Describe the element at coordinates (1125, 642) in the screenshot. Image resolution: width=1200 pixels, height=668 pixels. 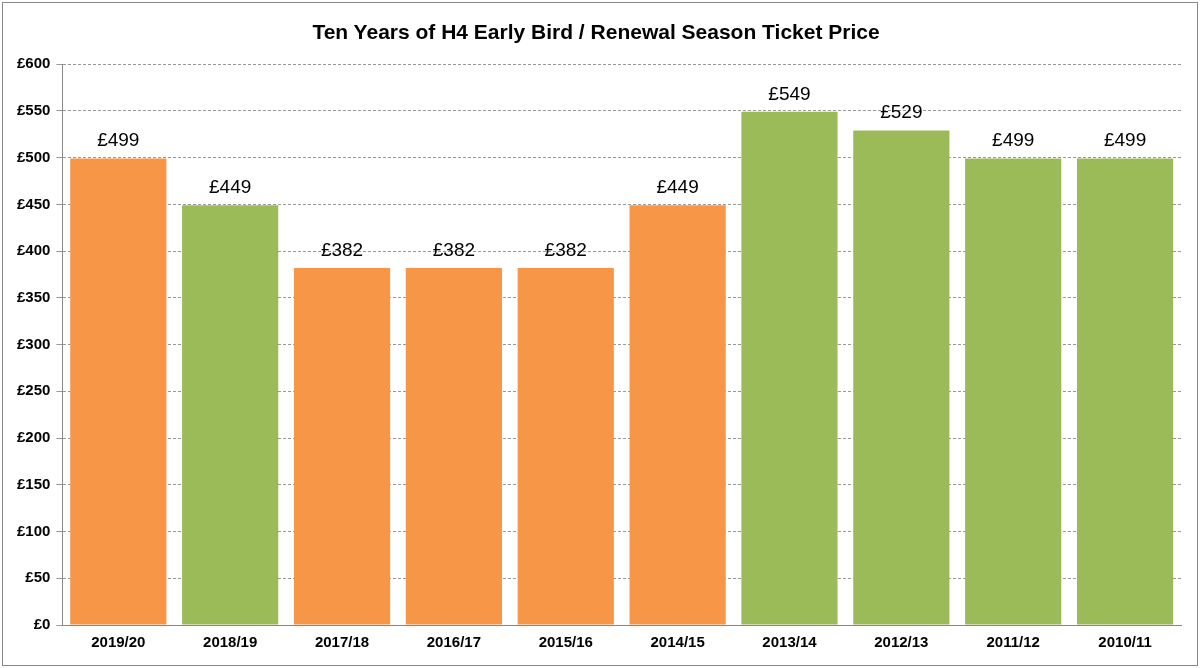
I see `x-tick-label: 2010/11` at that location.